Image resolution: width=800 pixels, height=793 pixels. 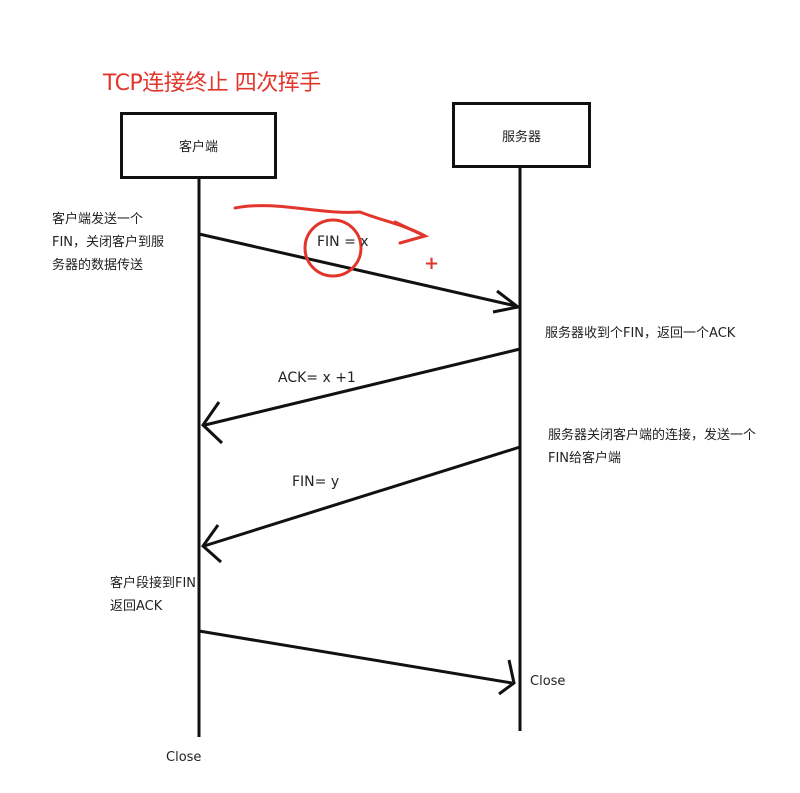 I want to click on server-label: 服务器, so click(x=521, y=137).